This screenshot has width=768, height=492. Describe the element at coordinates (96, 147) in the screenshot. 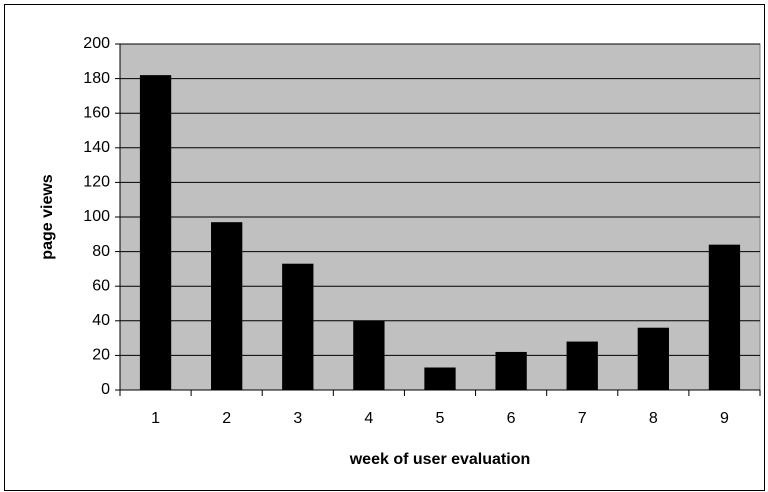

I see `y-tick-label: 140` at that location.